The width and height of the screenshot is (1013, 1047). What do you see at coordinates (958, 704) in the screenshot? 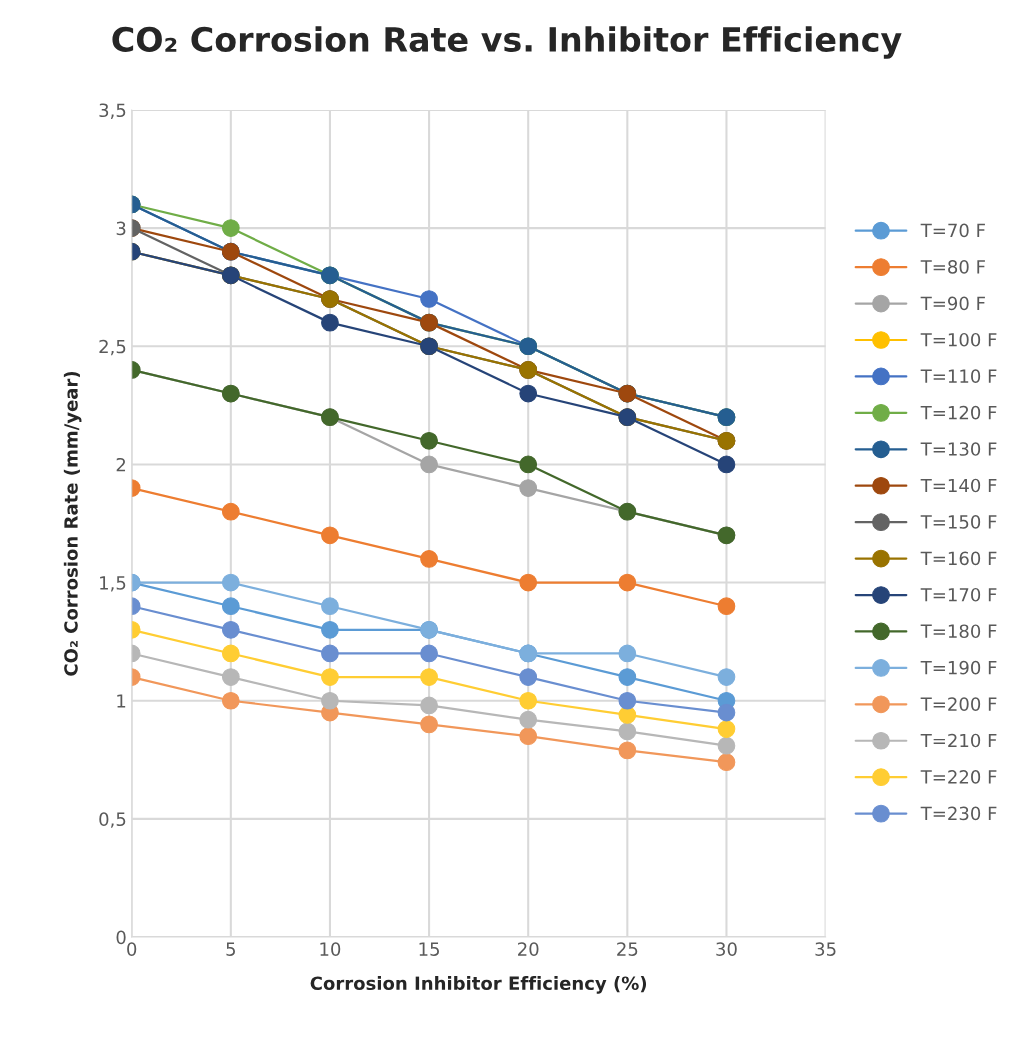
I see `legend-label: T=200 F` at bounding box center [958, 704].